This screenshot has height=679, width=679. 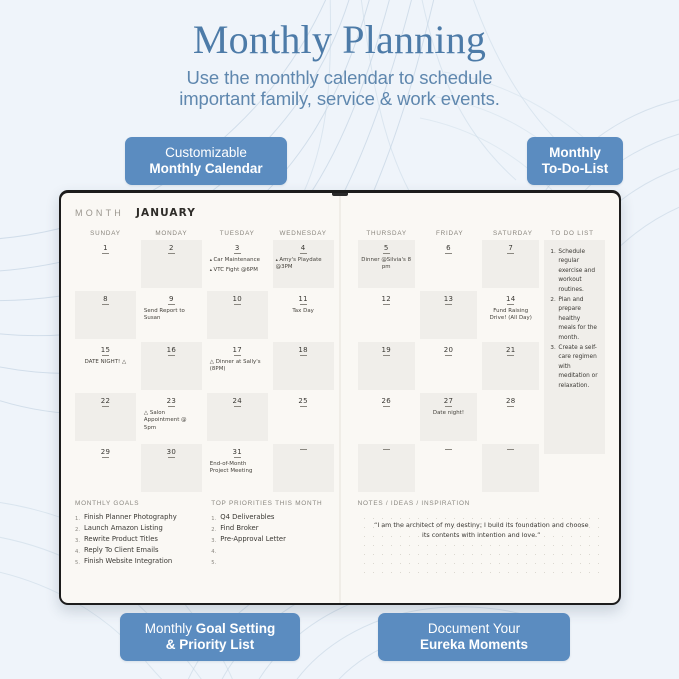 What do you see at coordinates (206, 168) in the screenshot?
I see `badge-tl-line2: Monthly Calendar` at bounding box center [206, 168].